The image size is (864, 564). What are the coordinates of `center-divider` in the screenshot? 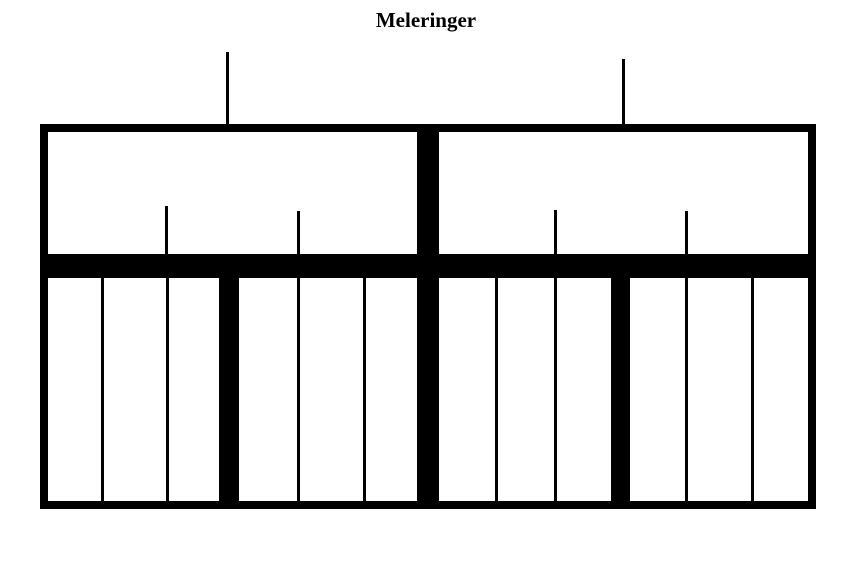 It's located at (428, 316).